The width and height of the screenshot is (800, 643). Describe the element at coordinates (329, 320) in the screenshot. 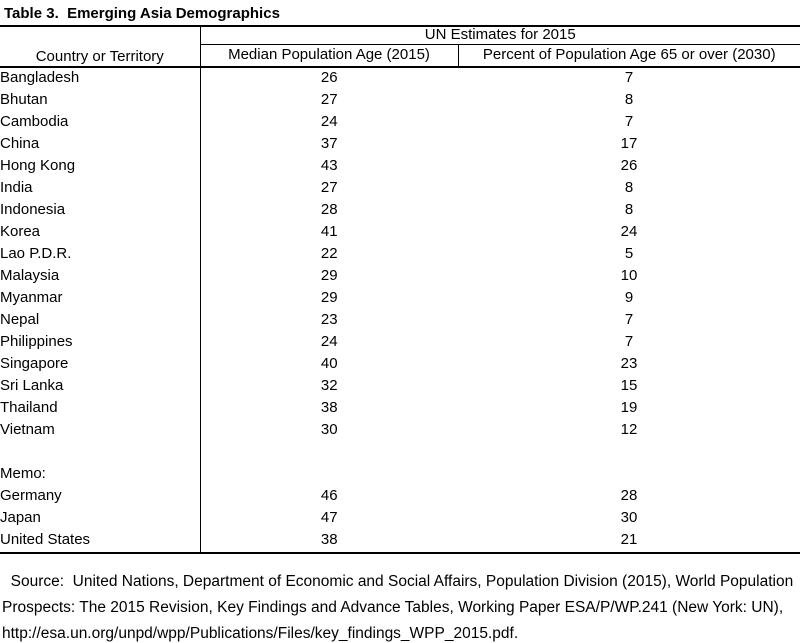

I see `median-age-cell: 23` at that location.